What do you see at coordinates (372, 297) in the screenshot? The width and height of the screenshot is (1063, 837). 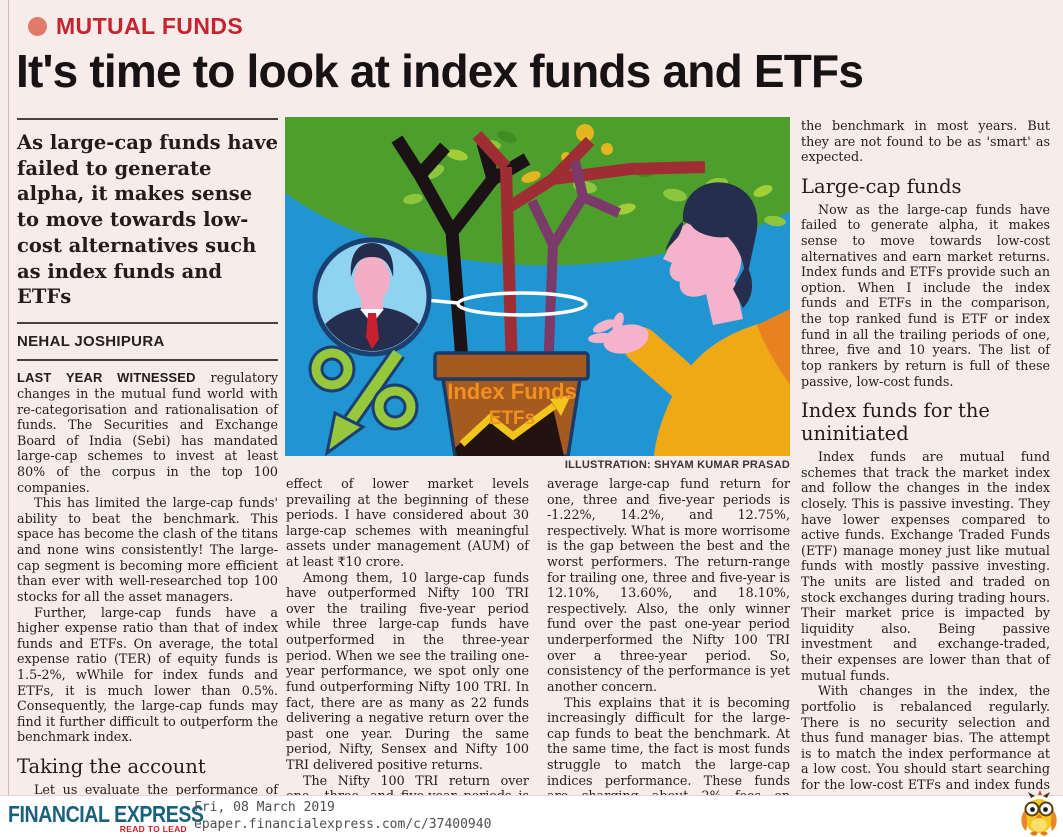 I see `fund-manager-avatar` at bounding box center [372, 297].